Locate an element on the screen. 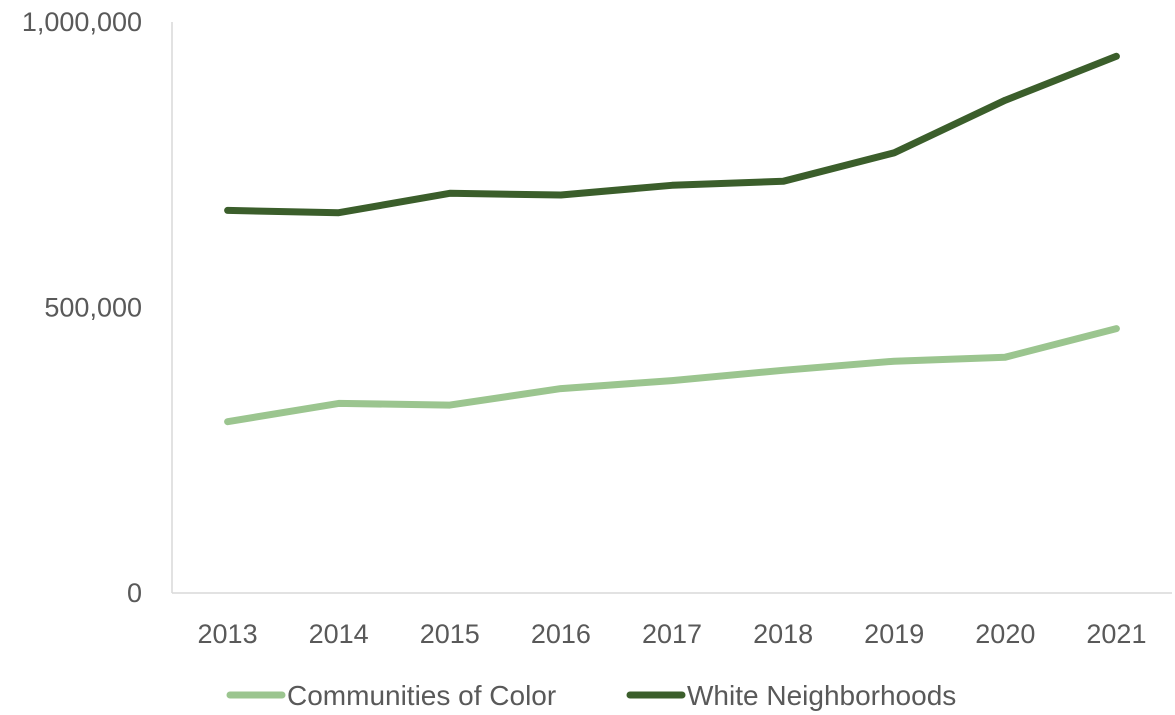  x-tick-label: 2020 is located at coordinates (1005, 634).